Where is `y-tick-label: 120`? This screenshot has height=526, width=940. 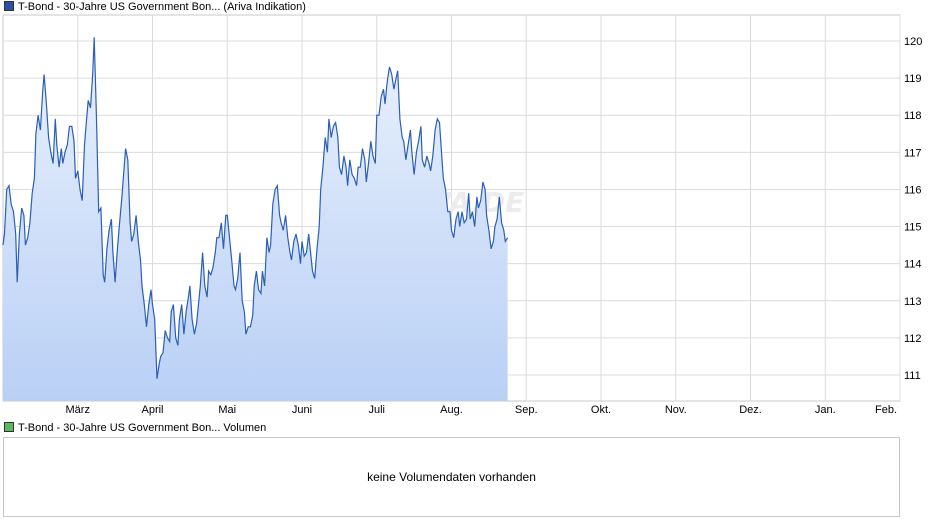
y-tick-label: 120 is located at coordinates (913, 42).